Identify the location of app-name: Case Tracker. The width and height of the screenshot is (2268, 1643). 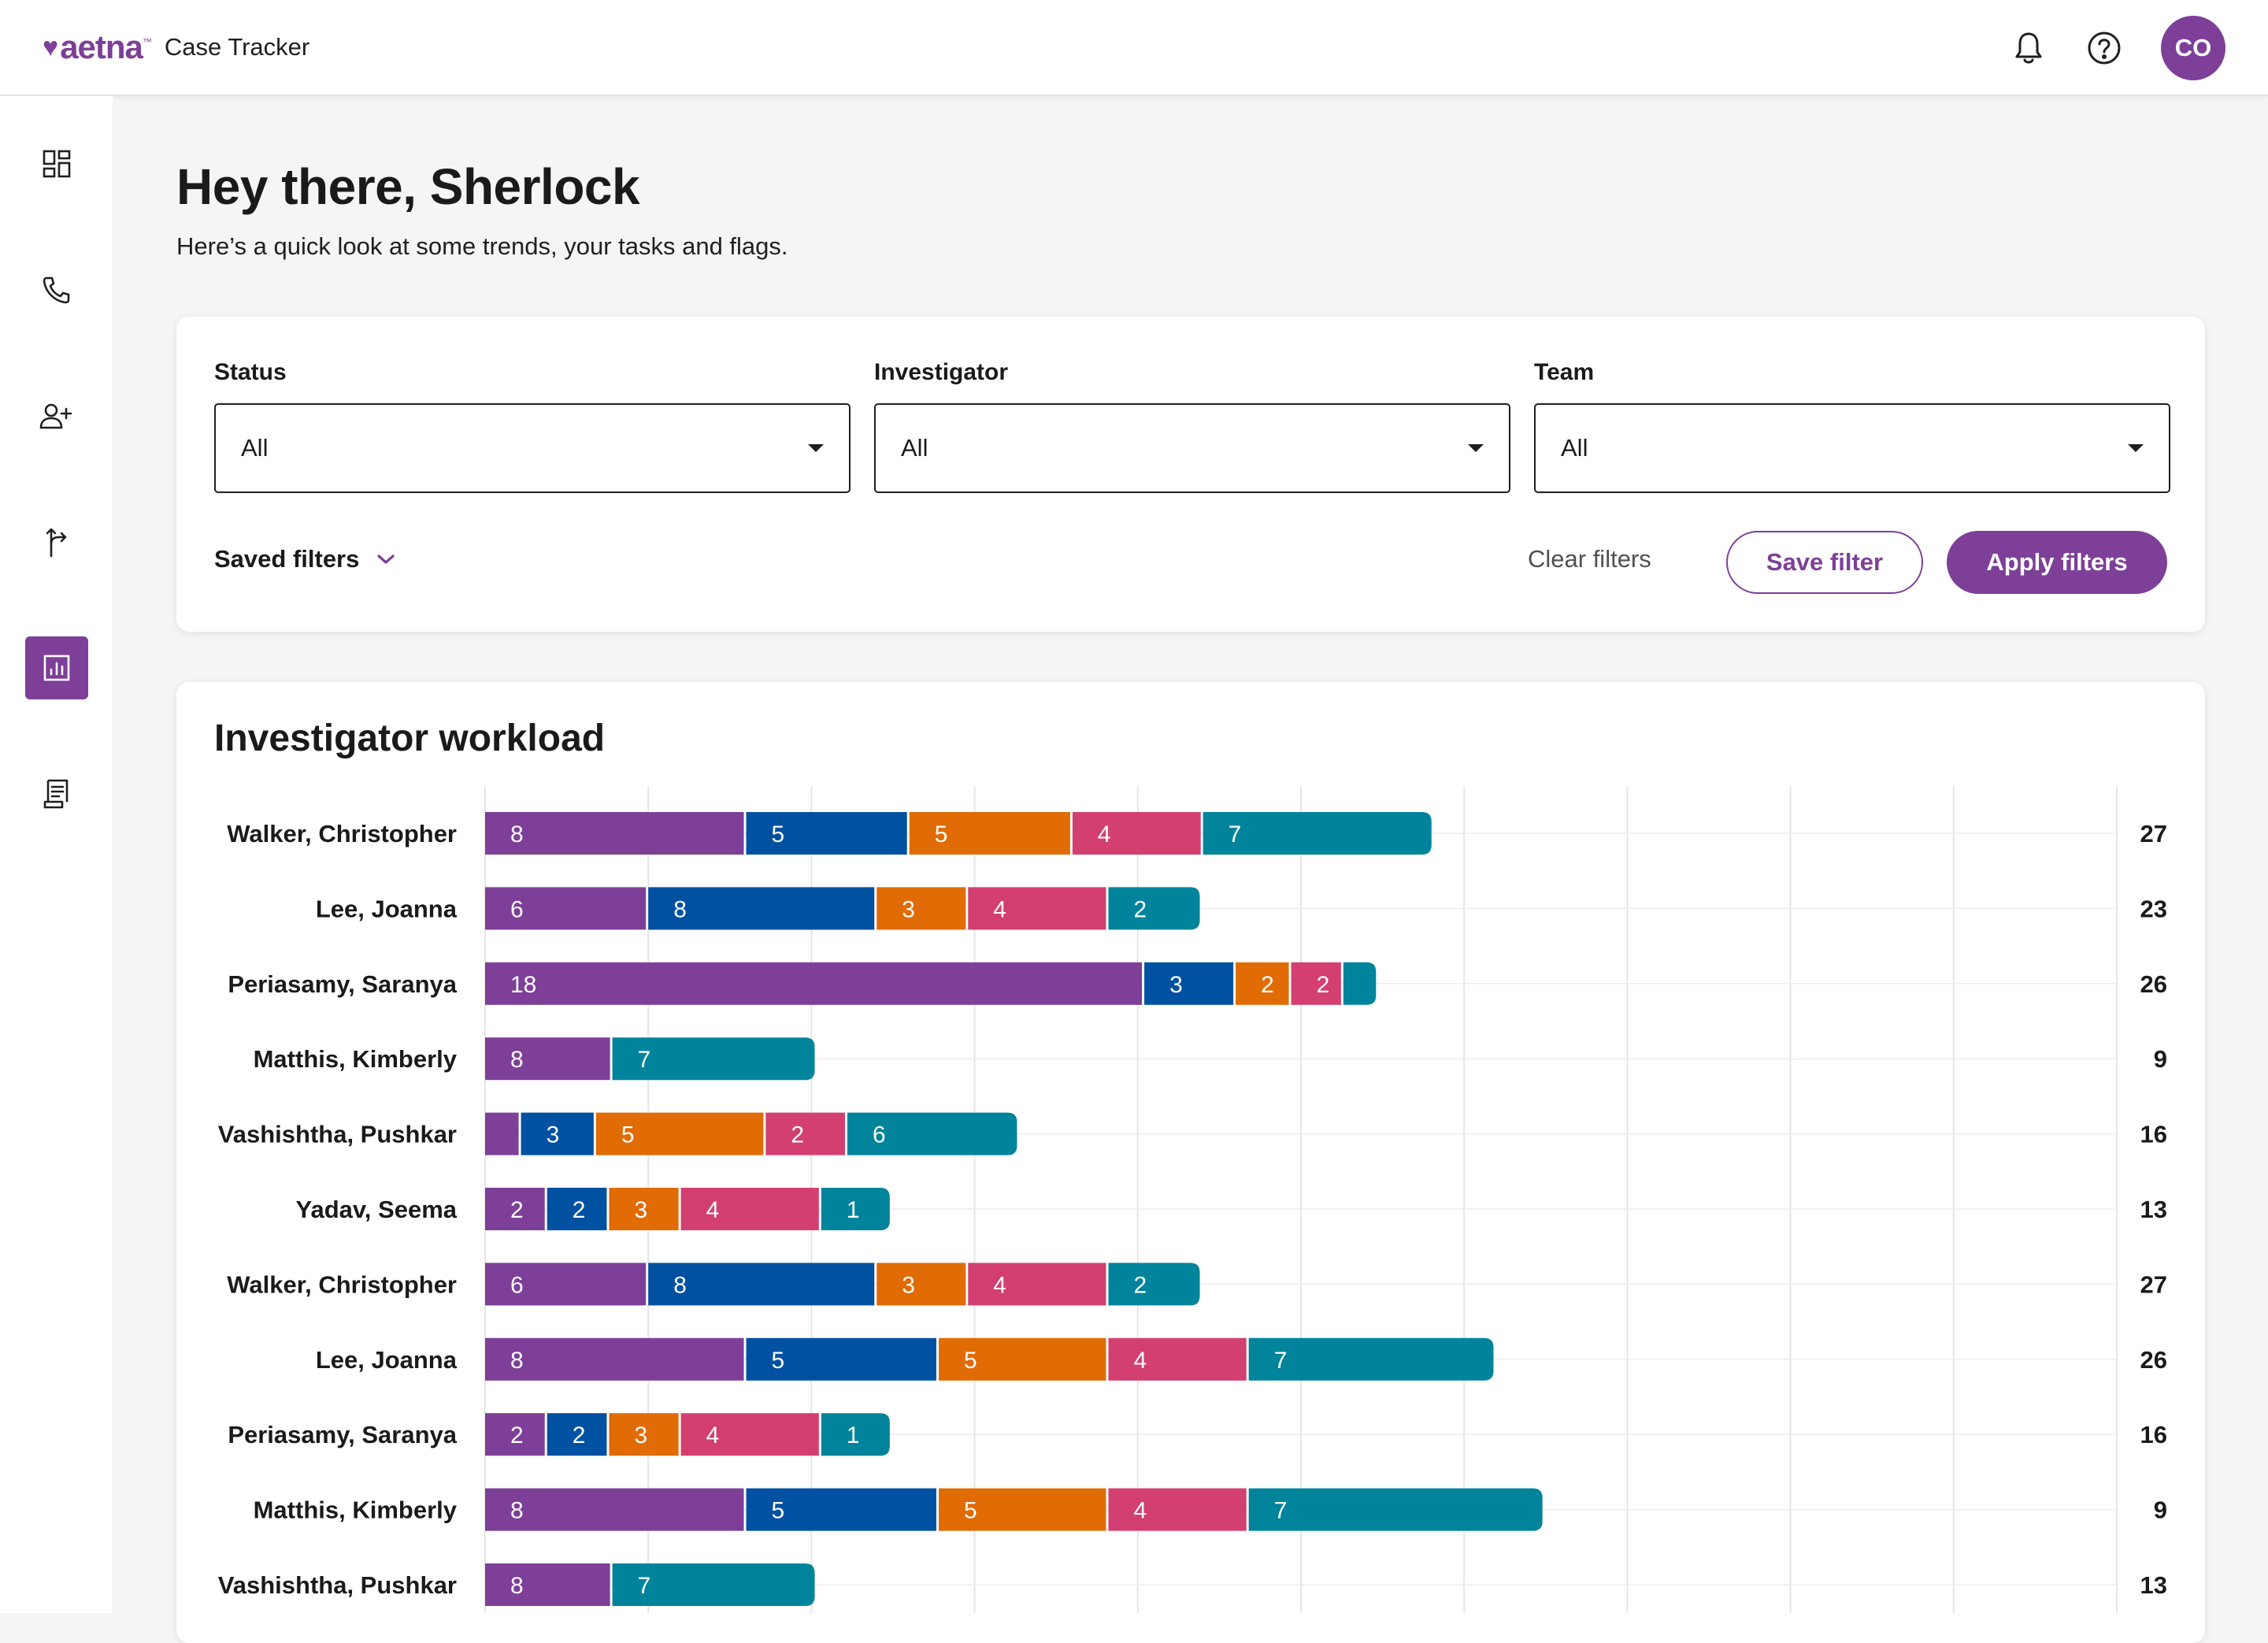
(237, 47).